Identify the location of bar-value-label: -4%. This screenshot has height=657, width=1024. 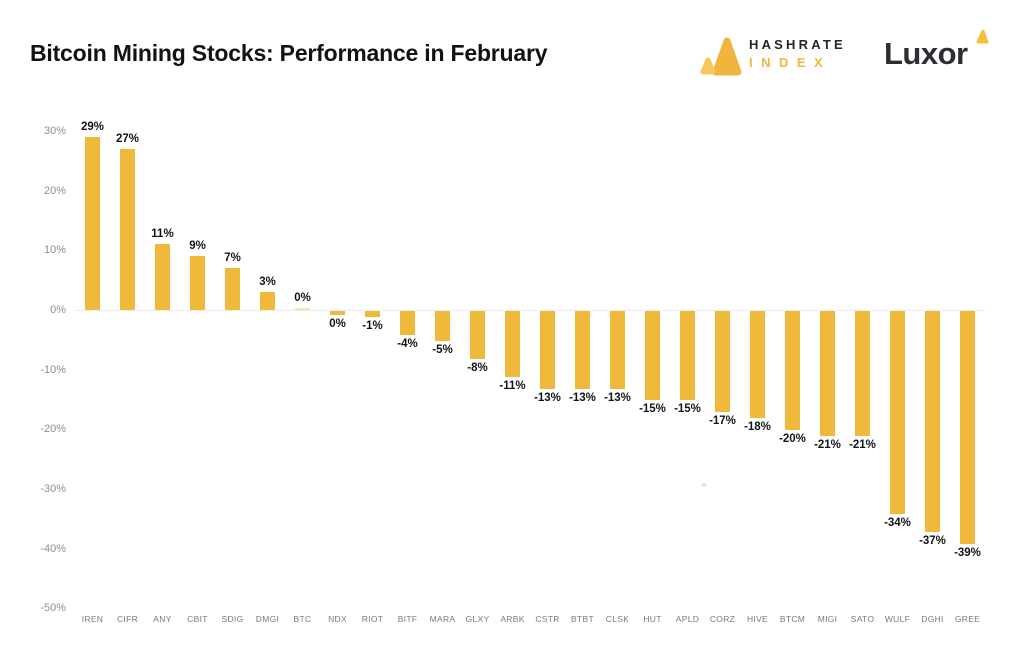
(407, 343).